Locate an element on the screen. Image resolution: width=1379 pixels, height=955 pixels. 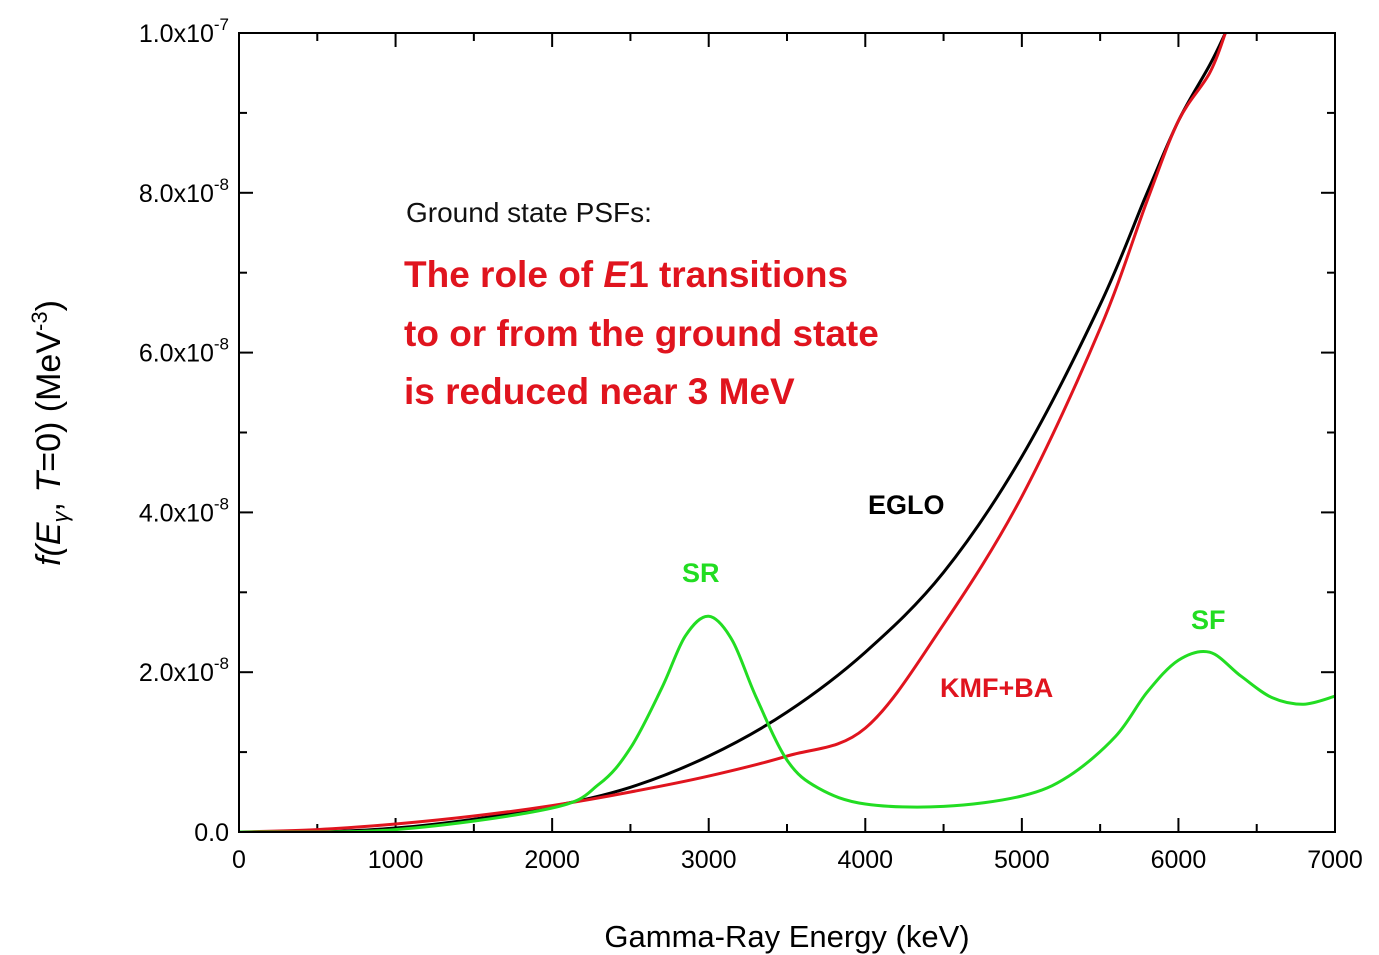
x-tick-label: 7000 is located at coordinates (1335, 860).